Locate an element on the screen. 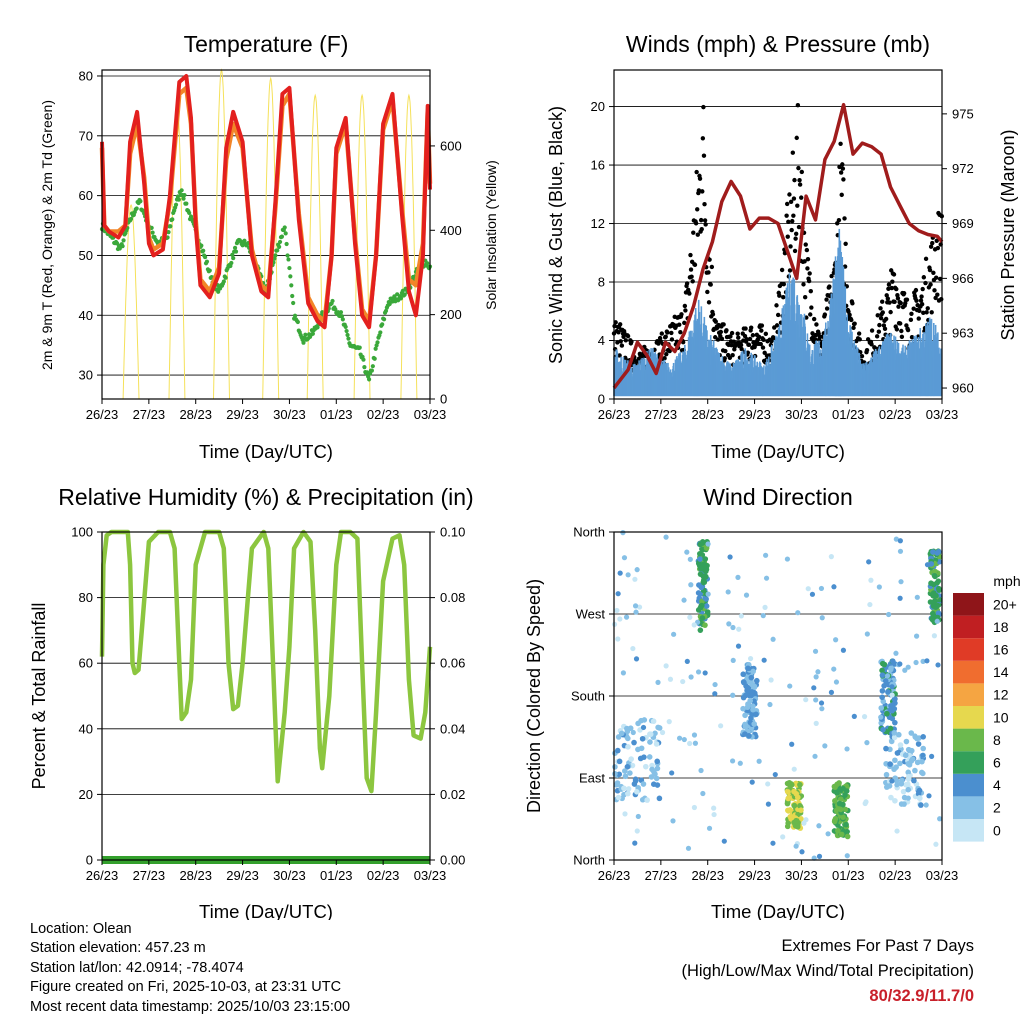  legend-label: 6 is located at coordinates (997, 763).